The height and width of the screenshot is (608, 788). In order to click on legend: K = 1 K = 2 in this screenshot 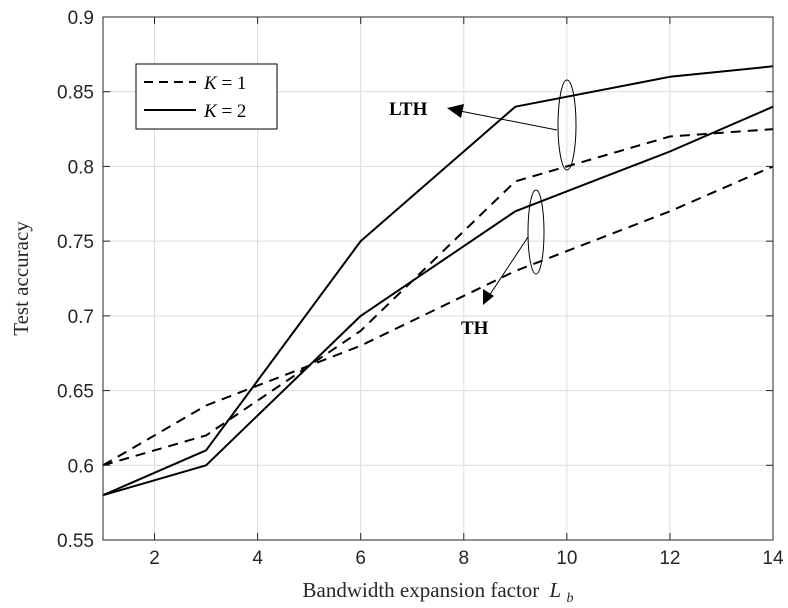, I will do `click(206, 96)`.